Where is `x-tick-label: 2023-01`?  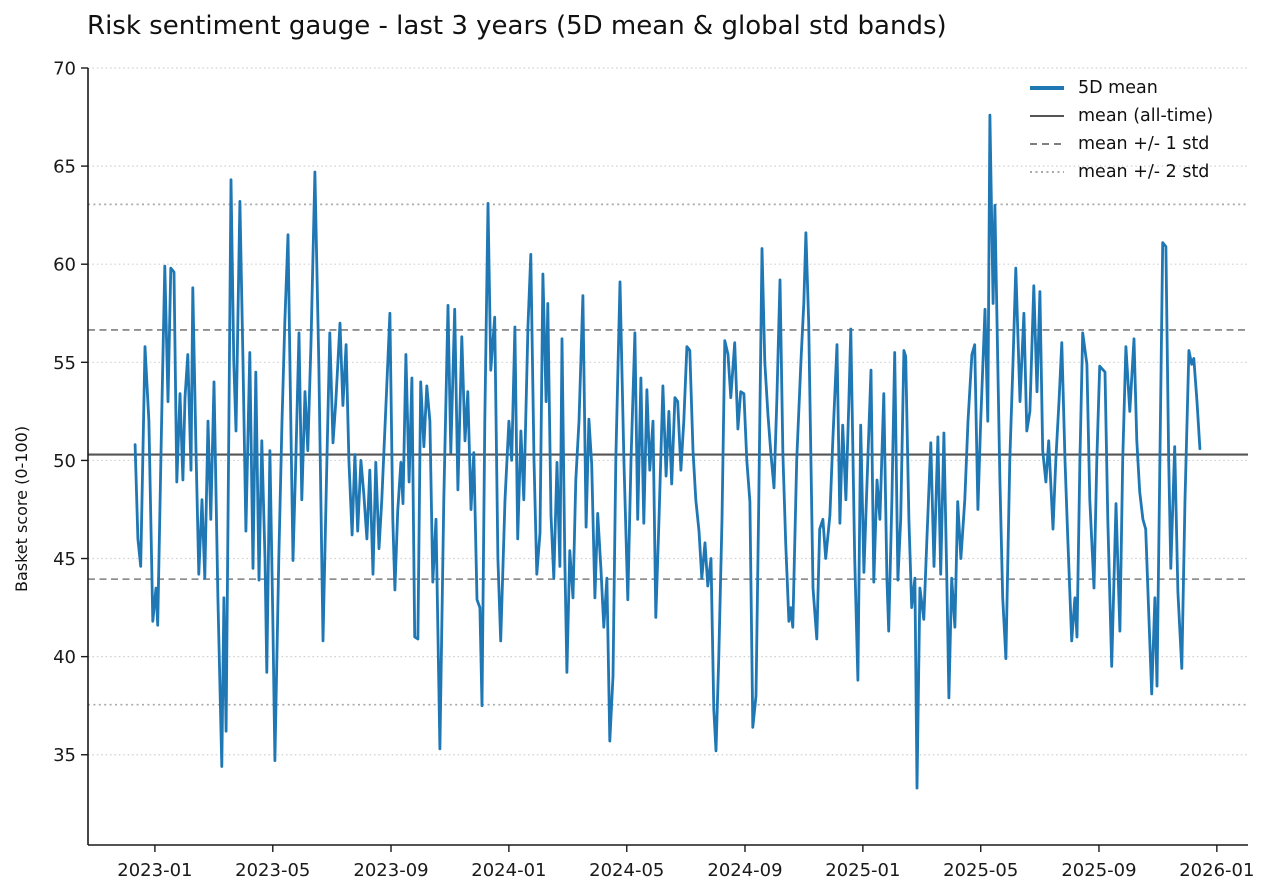 x-tick-label: 2023-01 is located at coordinates (154, 870).